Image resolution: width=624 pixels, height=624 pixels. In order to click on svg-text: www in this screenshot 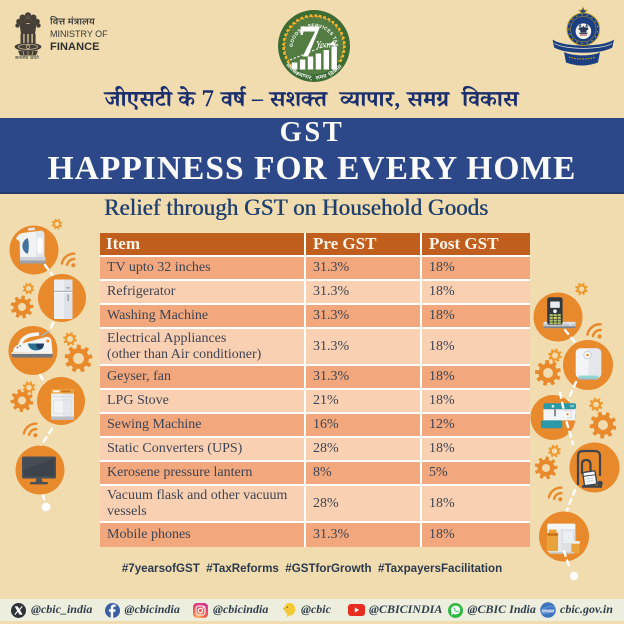, I will do `click(547, 611)`.